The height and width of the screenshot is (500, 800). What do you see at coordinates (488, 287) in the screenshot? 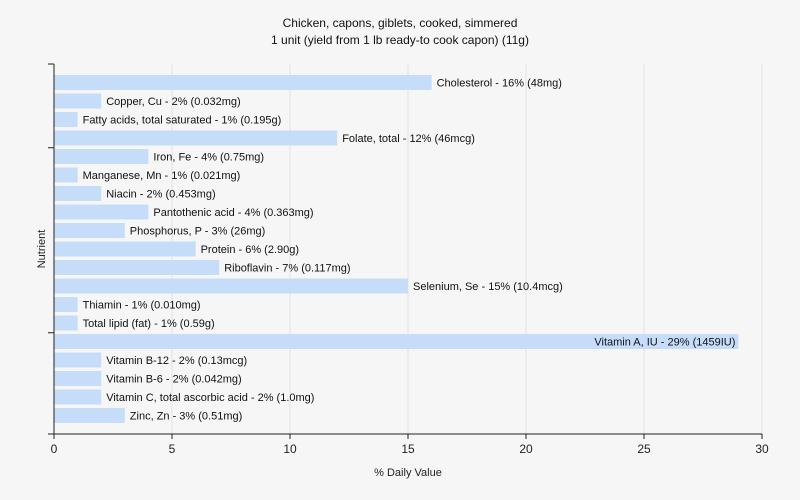
I see `bar-label-11: Selenium, Se - 15% (10.4mcg)` at bounding box center [488, 287].